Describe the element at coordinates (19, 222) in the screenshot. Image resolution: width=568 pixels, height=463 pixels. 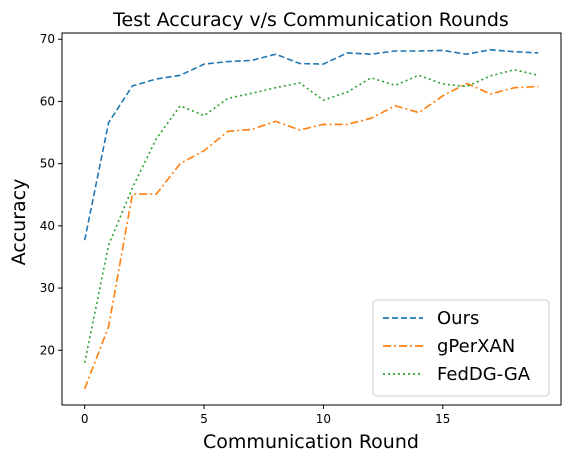
I see `y-axis-label: Accuracy` at that location.